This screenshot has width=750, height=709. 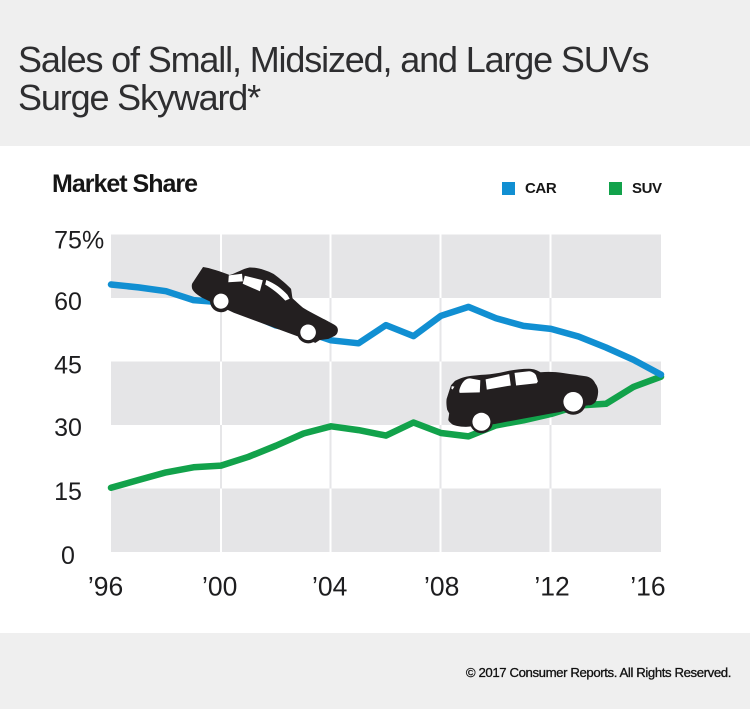 What do you see at coordinates (647, 586) in the screenshot?
I see `svg-text: ’16` at bounding box center [647, 586].